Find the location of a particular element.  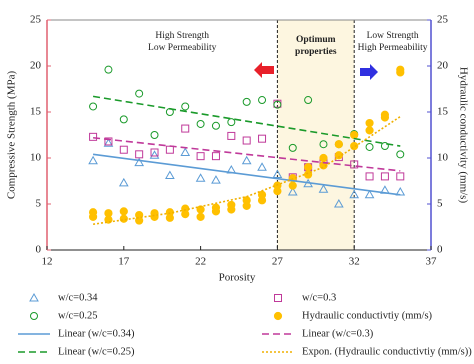

y-tick-label: 25 is located at coordinates (36, 20).